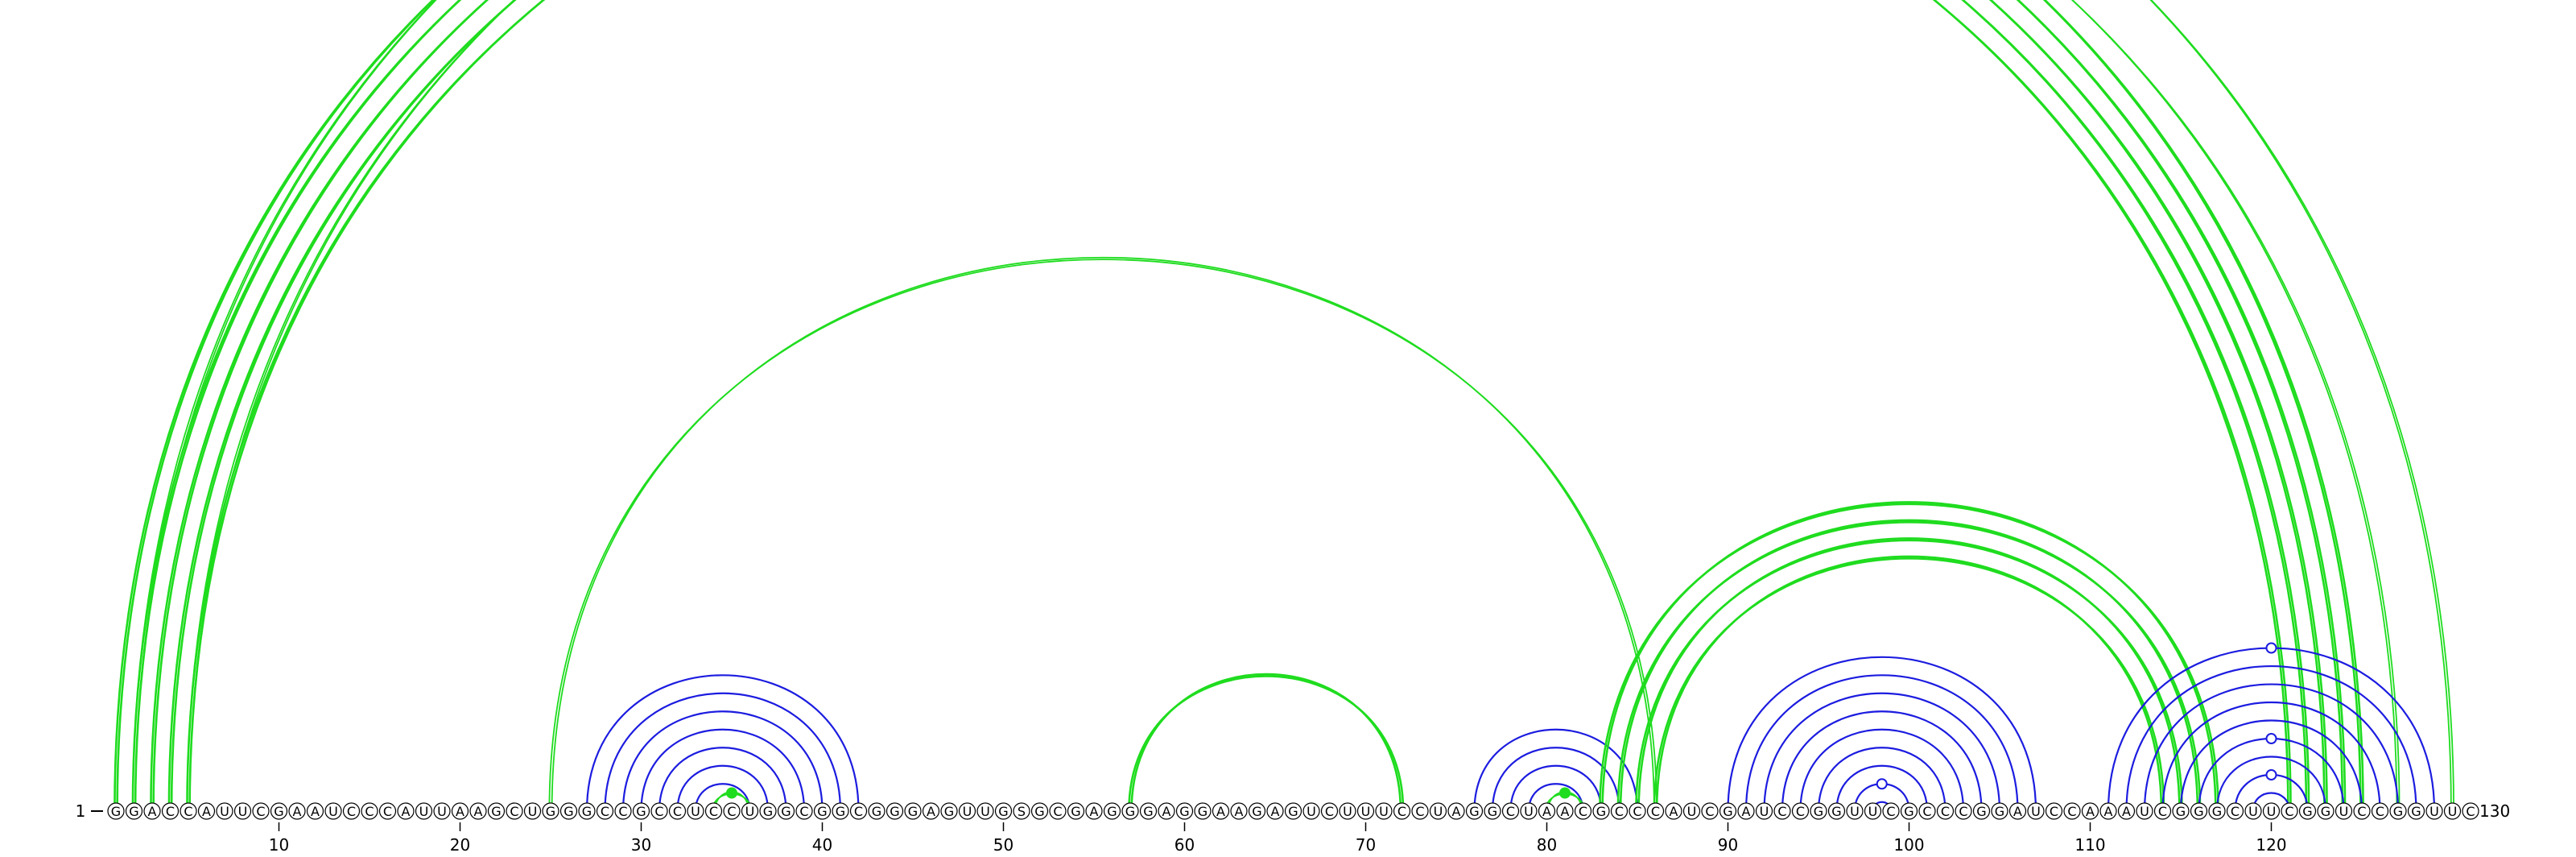  What do you see at coordinates (1266, 743) in the screenshot?
I see `green-hairpin-2-arc` at bounding box center [1266, 743].